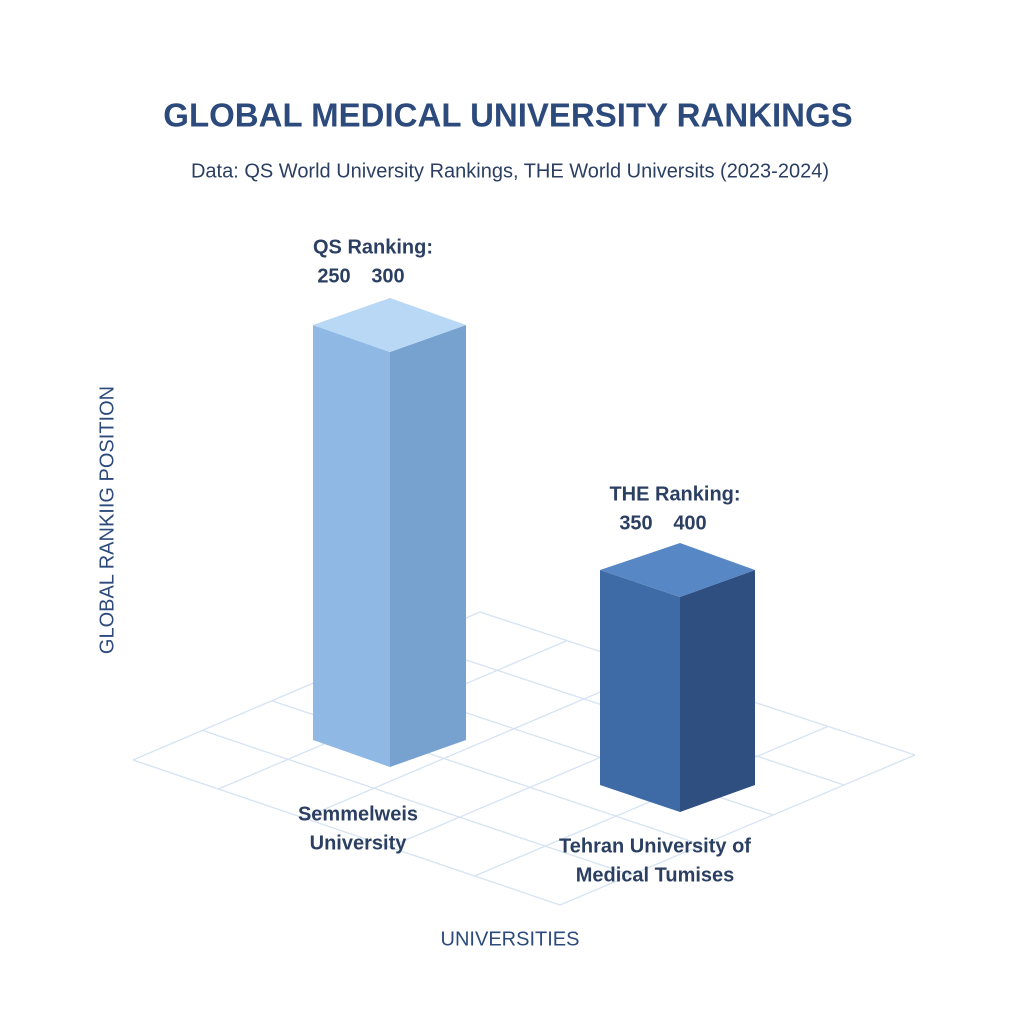 This screenshot has width=1024, height=1024. Describe the element at coordinates (107, 520) in the screenshot. I see `y-axis-label: GLOBAL RANKIIG POSITION` at that location.